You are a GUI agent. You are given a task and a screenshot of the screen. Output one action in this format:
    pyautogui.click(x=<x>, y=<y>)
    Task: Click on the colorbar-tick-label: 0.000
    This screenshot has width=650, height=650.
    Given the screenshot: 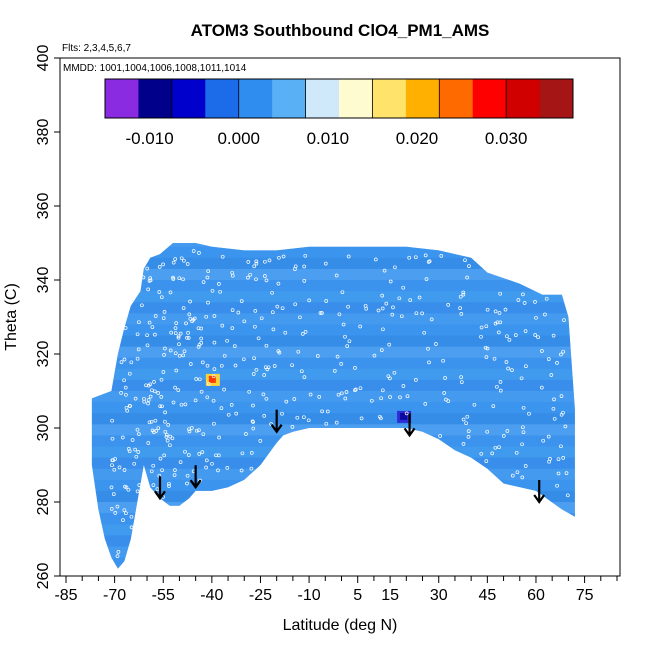 What is the action you would take?
    pyautogui.click(x=238, y=138)
    